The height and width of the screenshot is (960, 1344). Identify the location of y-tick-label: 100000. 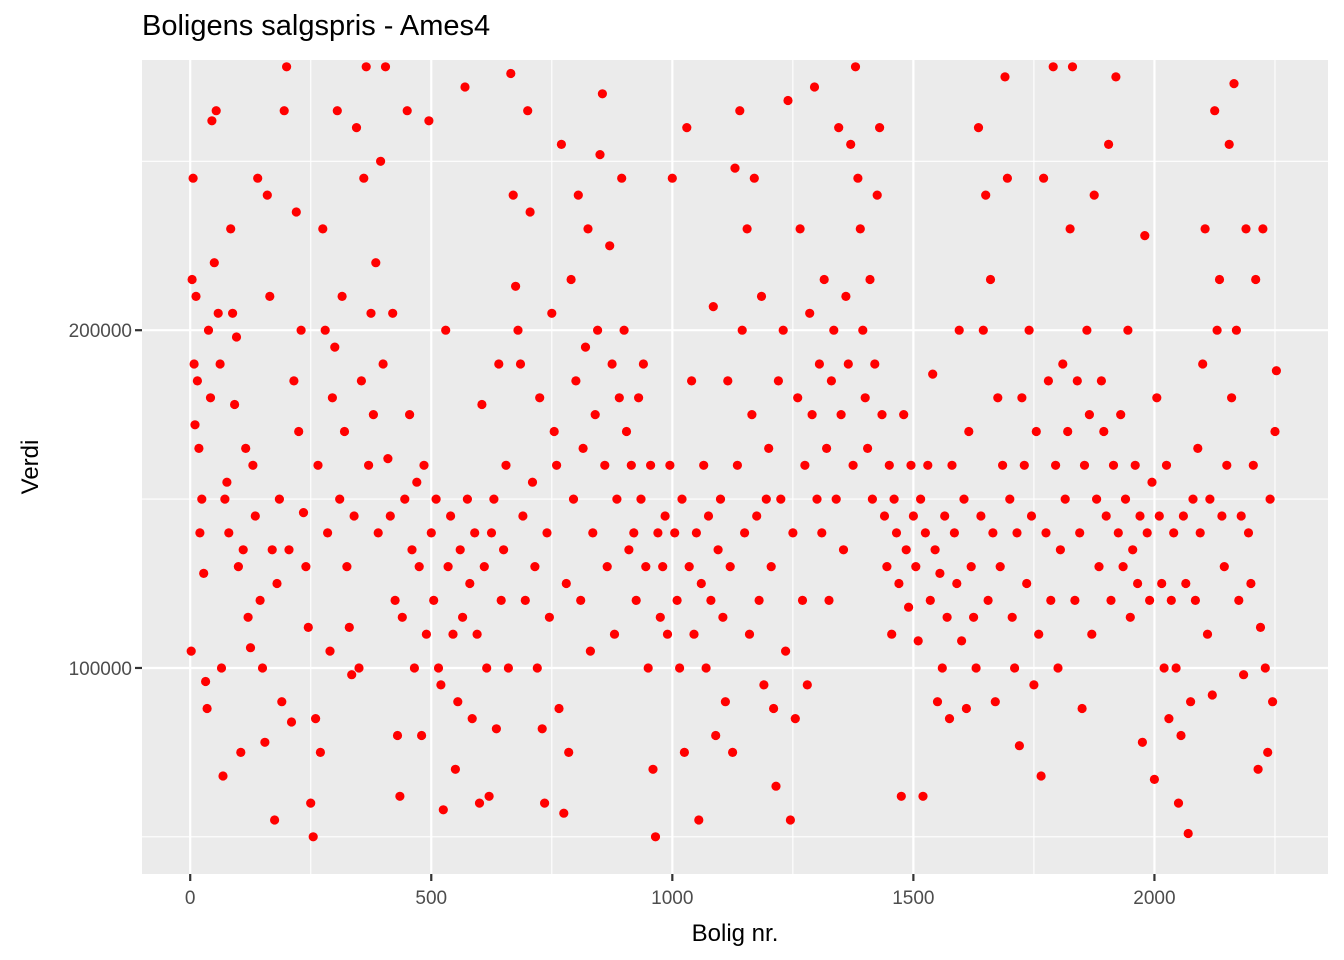
(100, 669).